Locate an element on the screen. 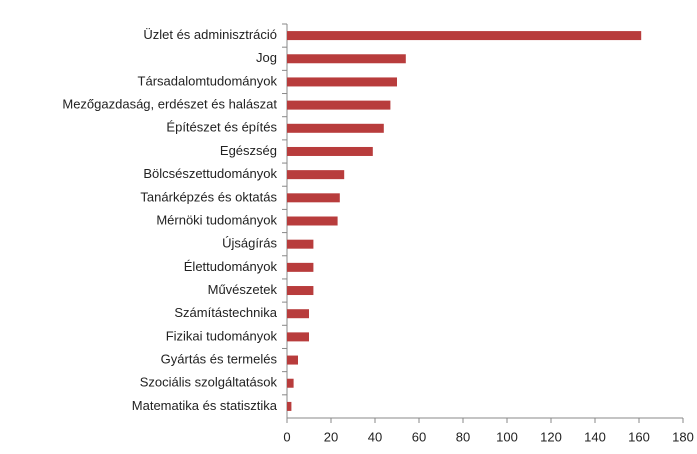 The height and width of the screenshot is (454, 697). y-tick-label: Jog is located at coordinates (266, 57).